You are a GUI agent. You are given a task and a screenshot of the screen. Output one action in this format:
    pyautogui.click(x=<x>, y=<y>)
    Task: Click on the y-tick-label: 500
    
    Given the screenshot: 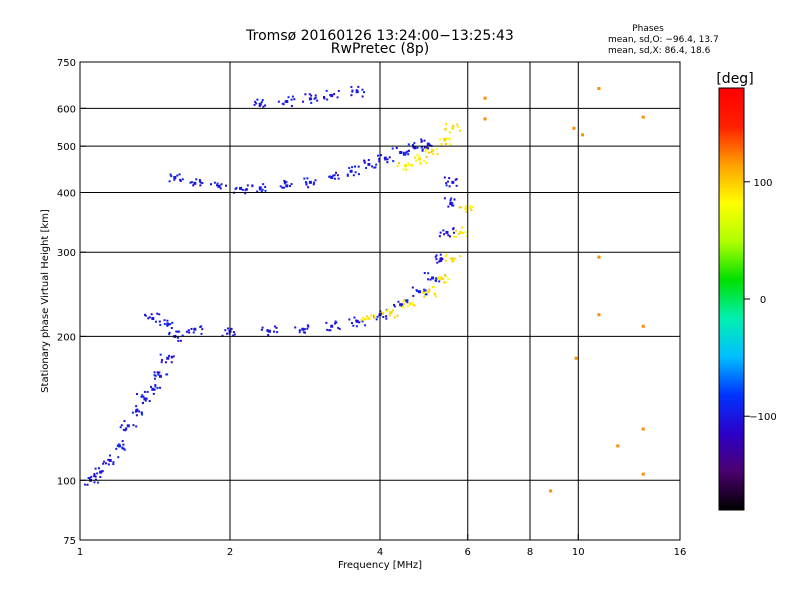 What is the action you would take?
    pyautogui.click(x=66, y=147)
    